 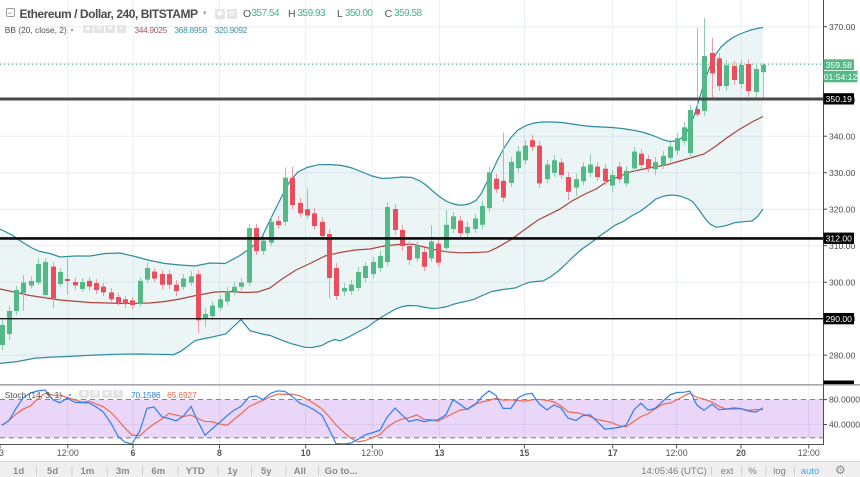 What do you see at coordinates (842, 27) in the screenshot?
I see `svg-text: 370.00` at bounding box center [842, 27].